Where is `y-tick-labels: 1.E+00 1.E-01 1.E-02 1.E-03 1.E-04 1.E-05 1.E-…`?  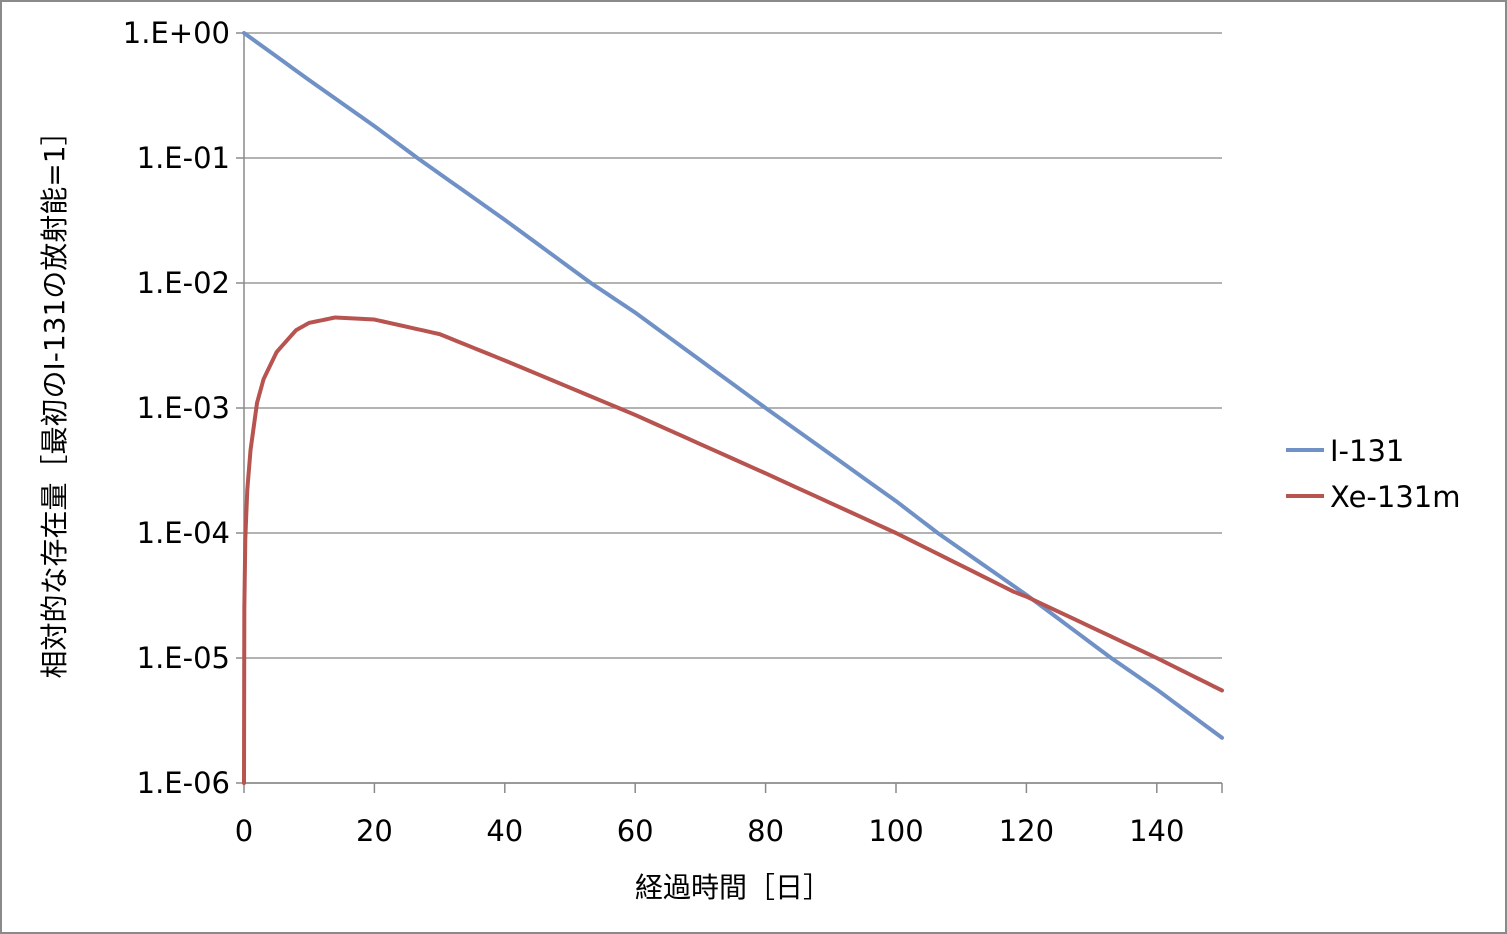 y-tick-labels: 1.E+00 1.E-01 1.E-02 1.E-03 1.E-04 1.E-05 1.E-… is located at coordinates (176, 408).